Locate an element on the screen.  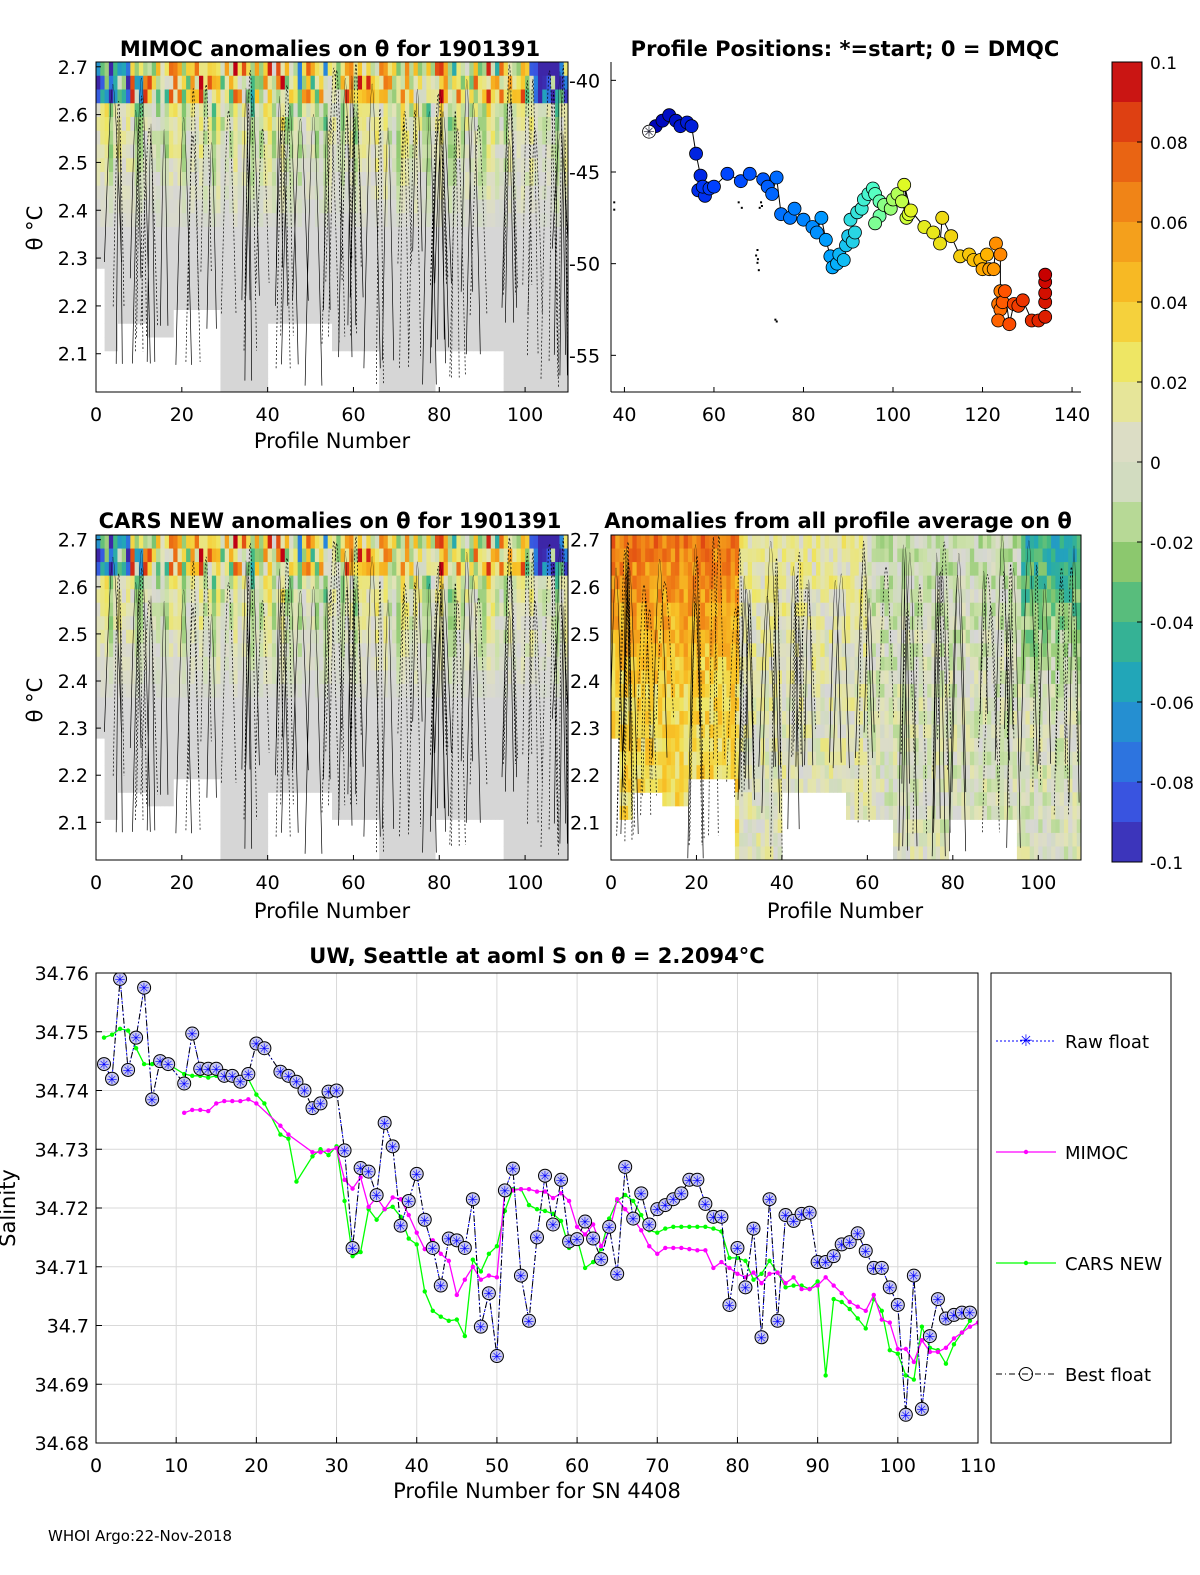
contour-line is located at coordinates (345, 688).